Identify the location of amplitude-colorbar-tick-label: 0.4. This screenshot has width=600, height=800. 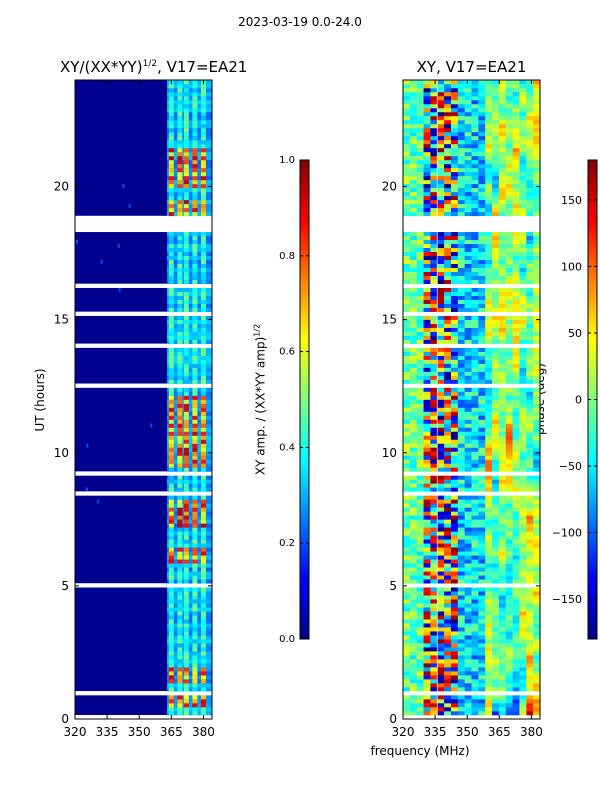
(287, 447).